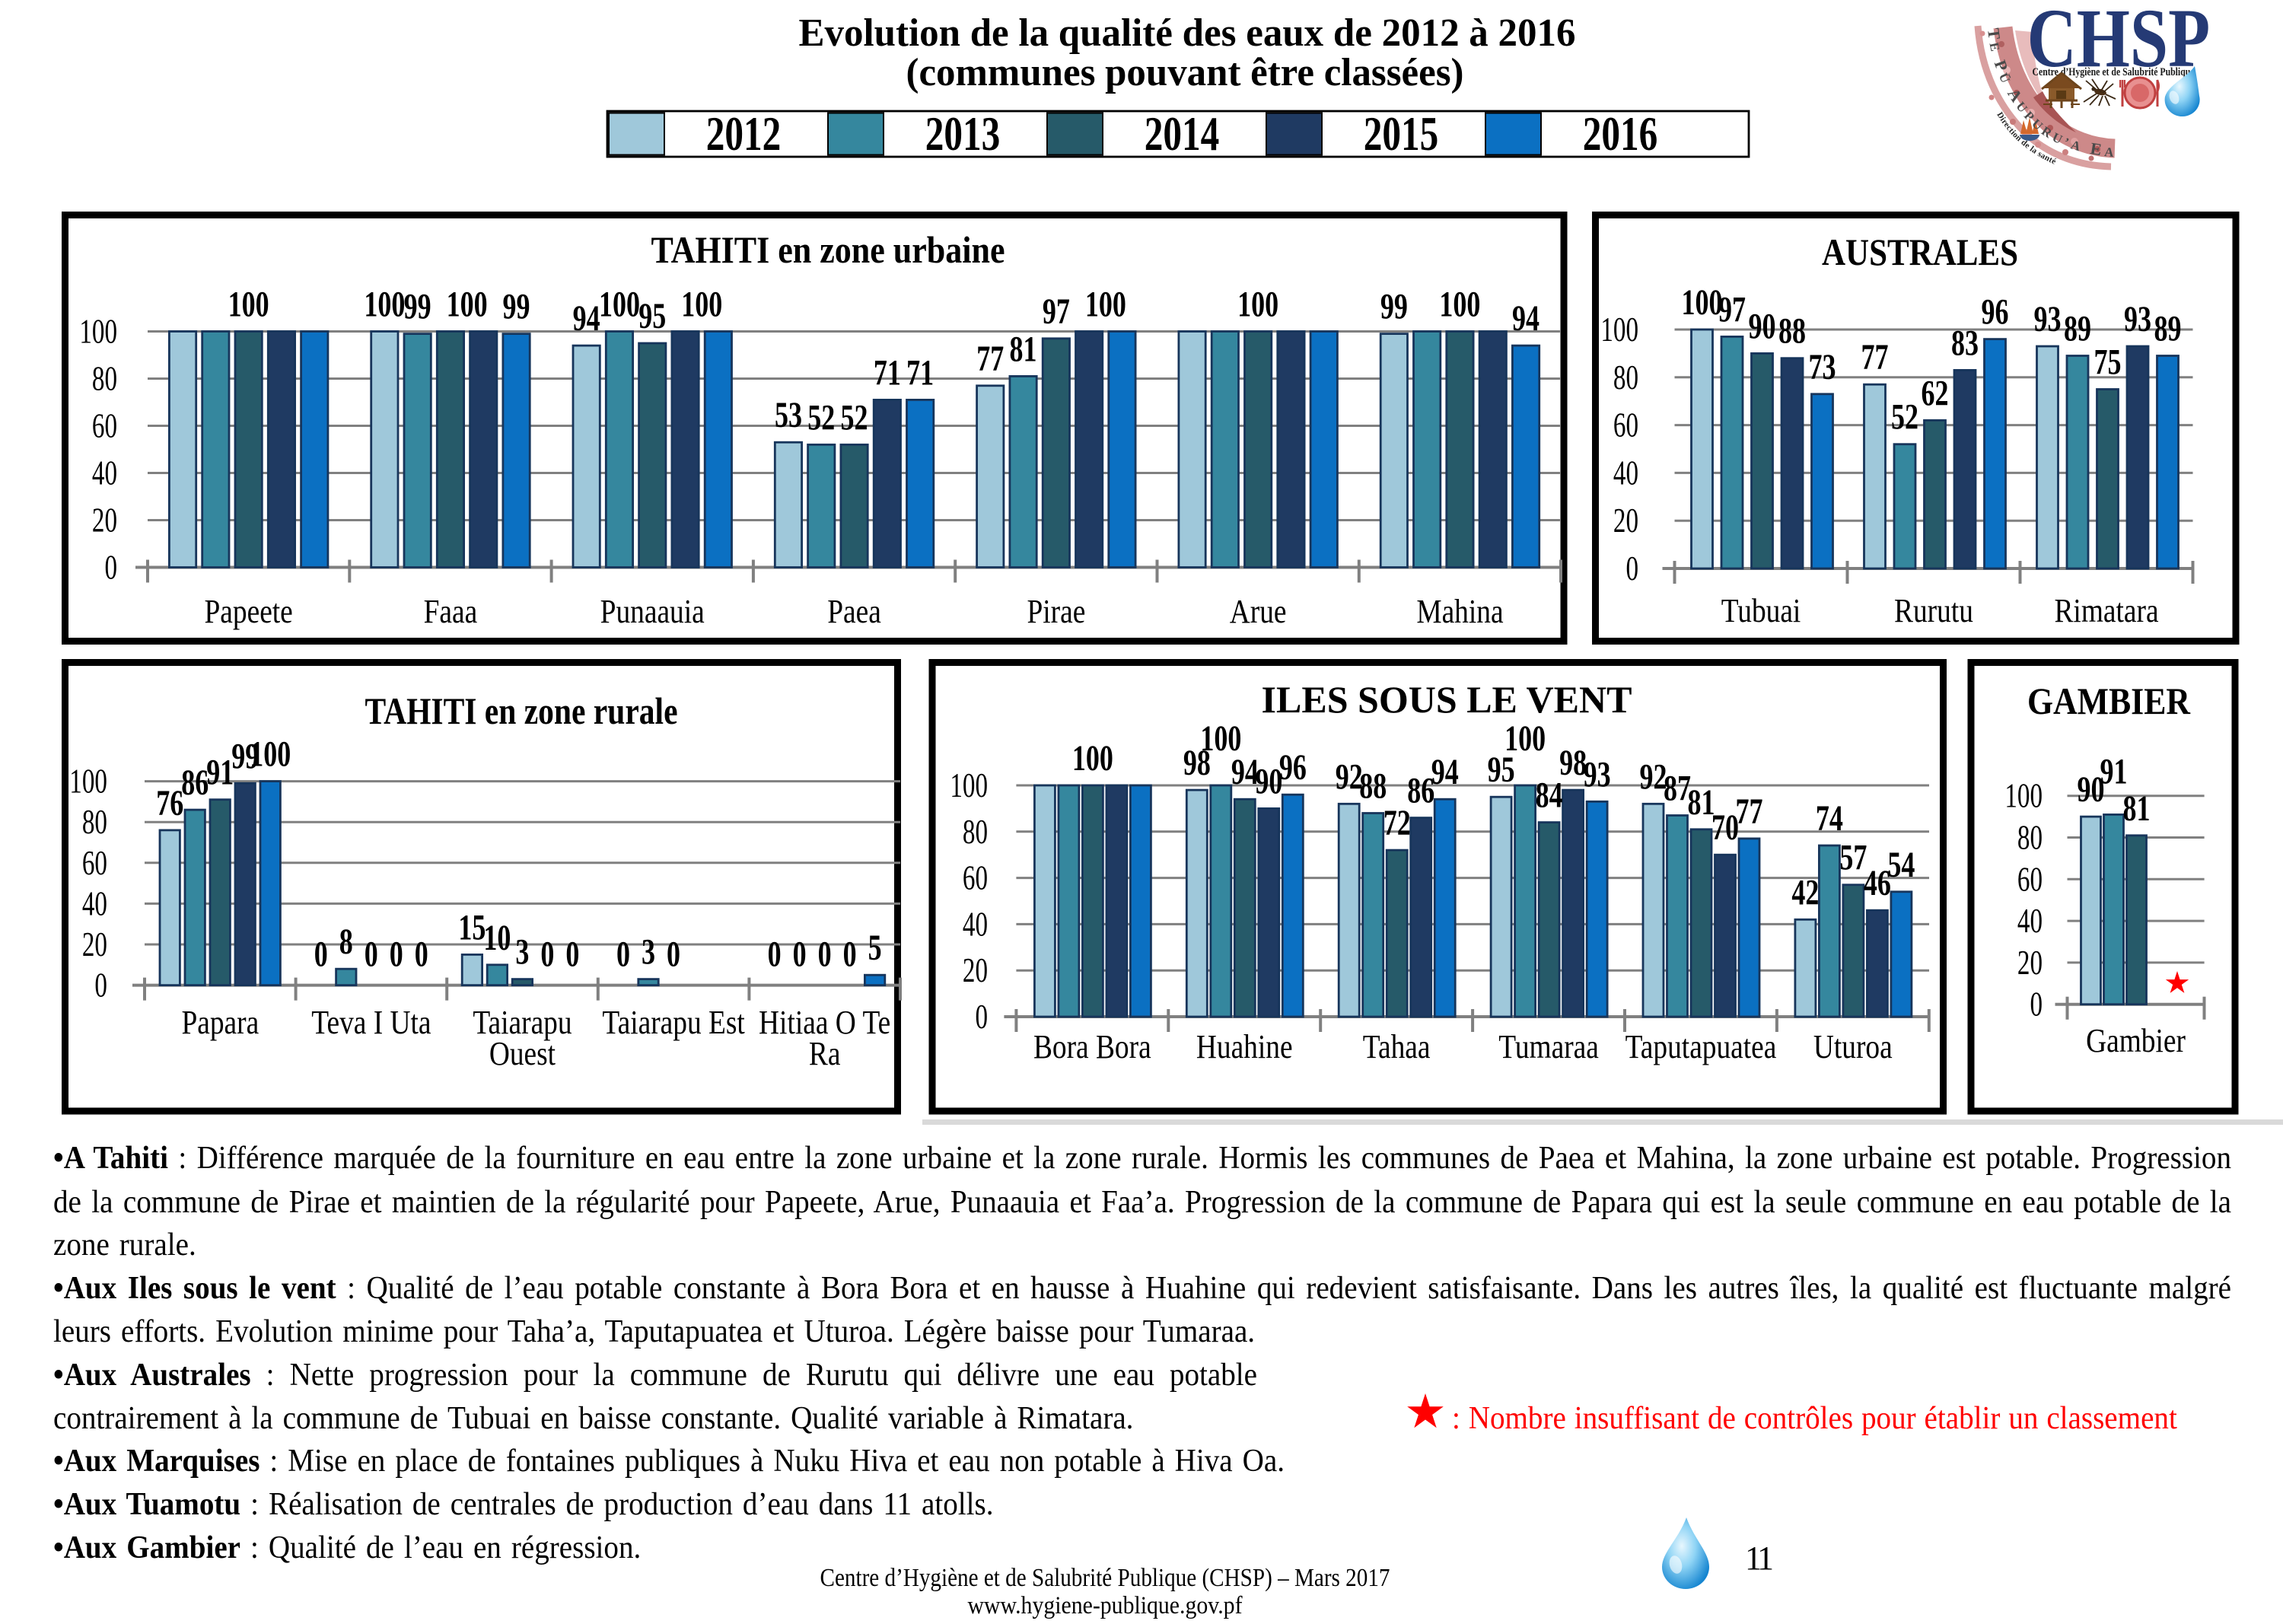 This screenshot has width=2283, height=1624. I want to click on svg-text: 92, so click(1349, 776).